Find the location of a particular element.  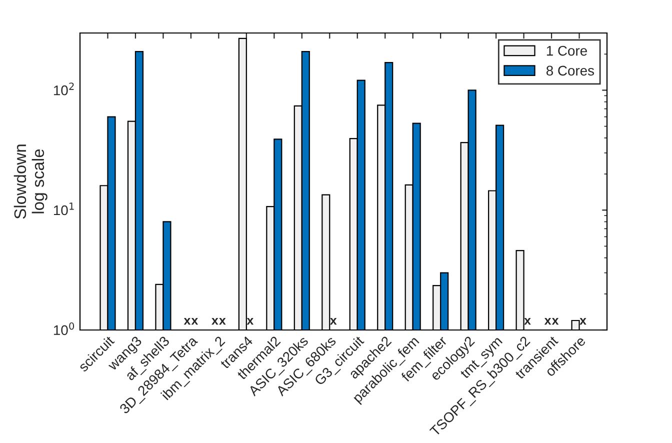

y-axis-title: Slowdown log scale is located at coordinates (31, 181).